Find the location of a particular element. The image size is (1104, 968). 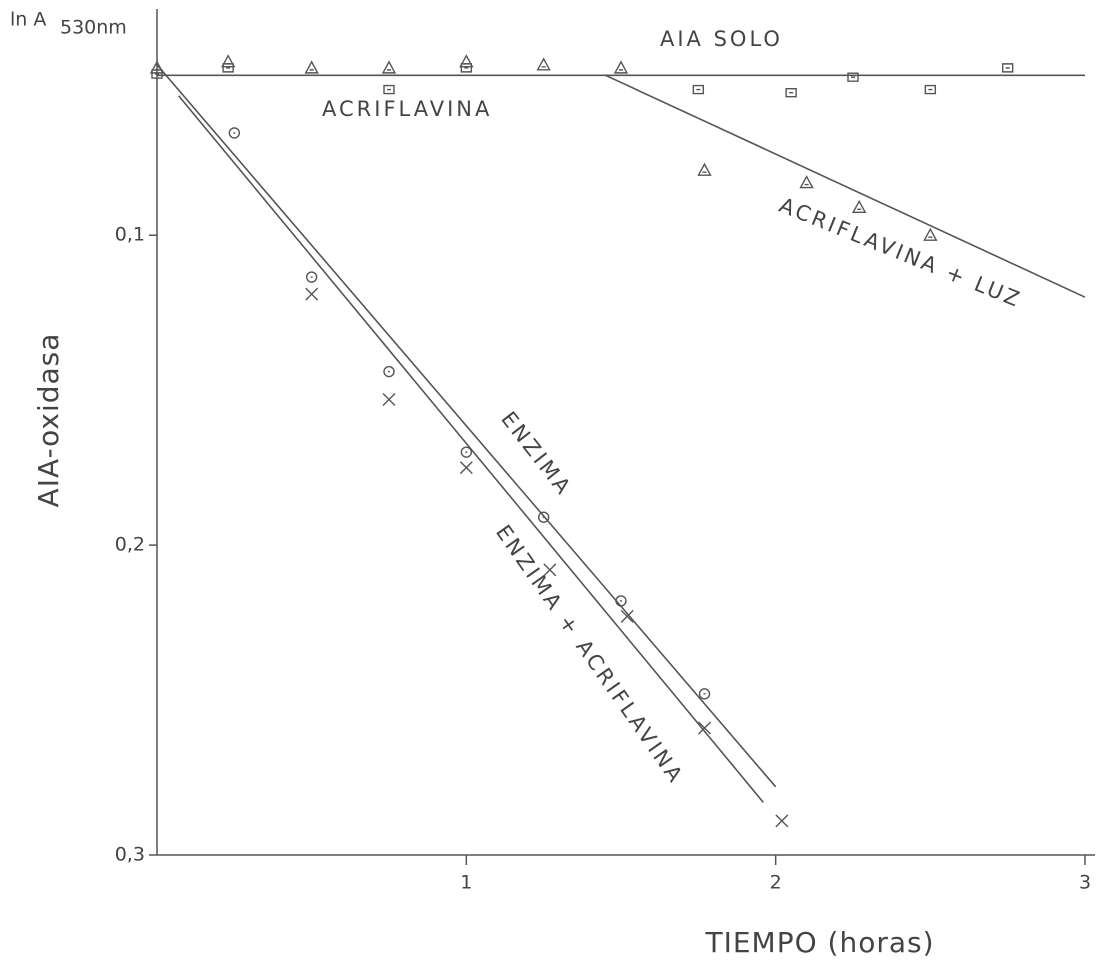

x-tick-label: 1 is located at coordinates (466, 883).